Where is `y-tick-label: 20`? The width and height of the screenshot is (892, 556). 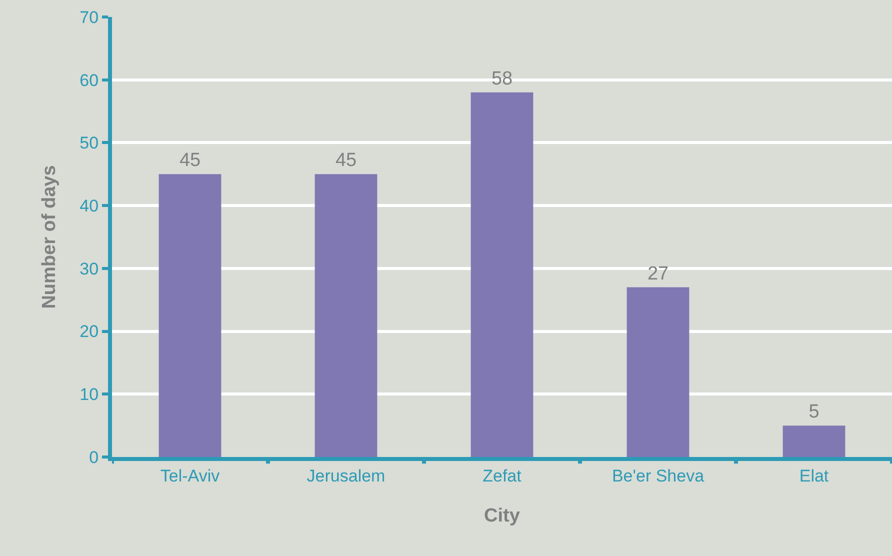
y-tick-label: 20 is located at coordinates (89, 332).